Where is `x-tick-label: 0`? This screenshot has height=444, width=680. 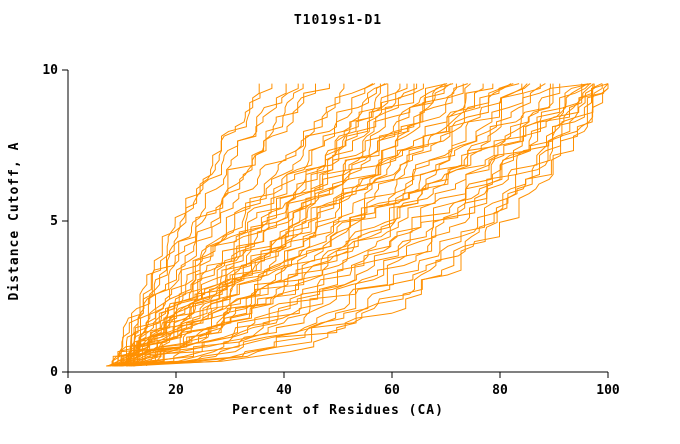 x-tick-label: 0 is located at coordinates (68, 390).